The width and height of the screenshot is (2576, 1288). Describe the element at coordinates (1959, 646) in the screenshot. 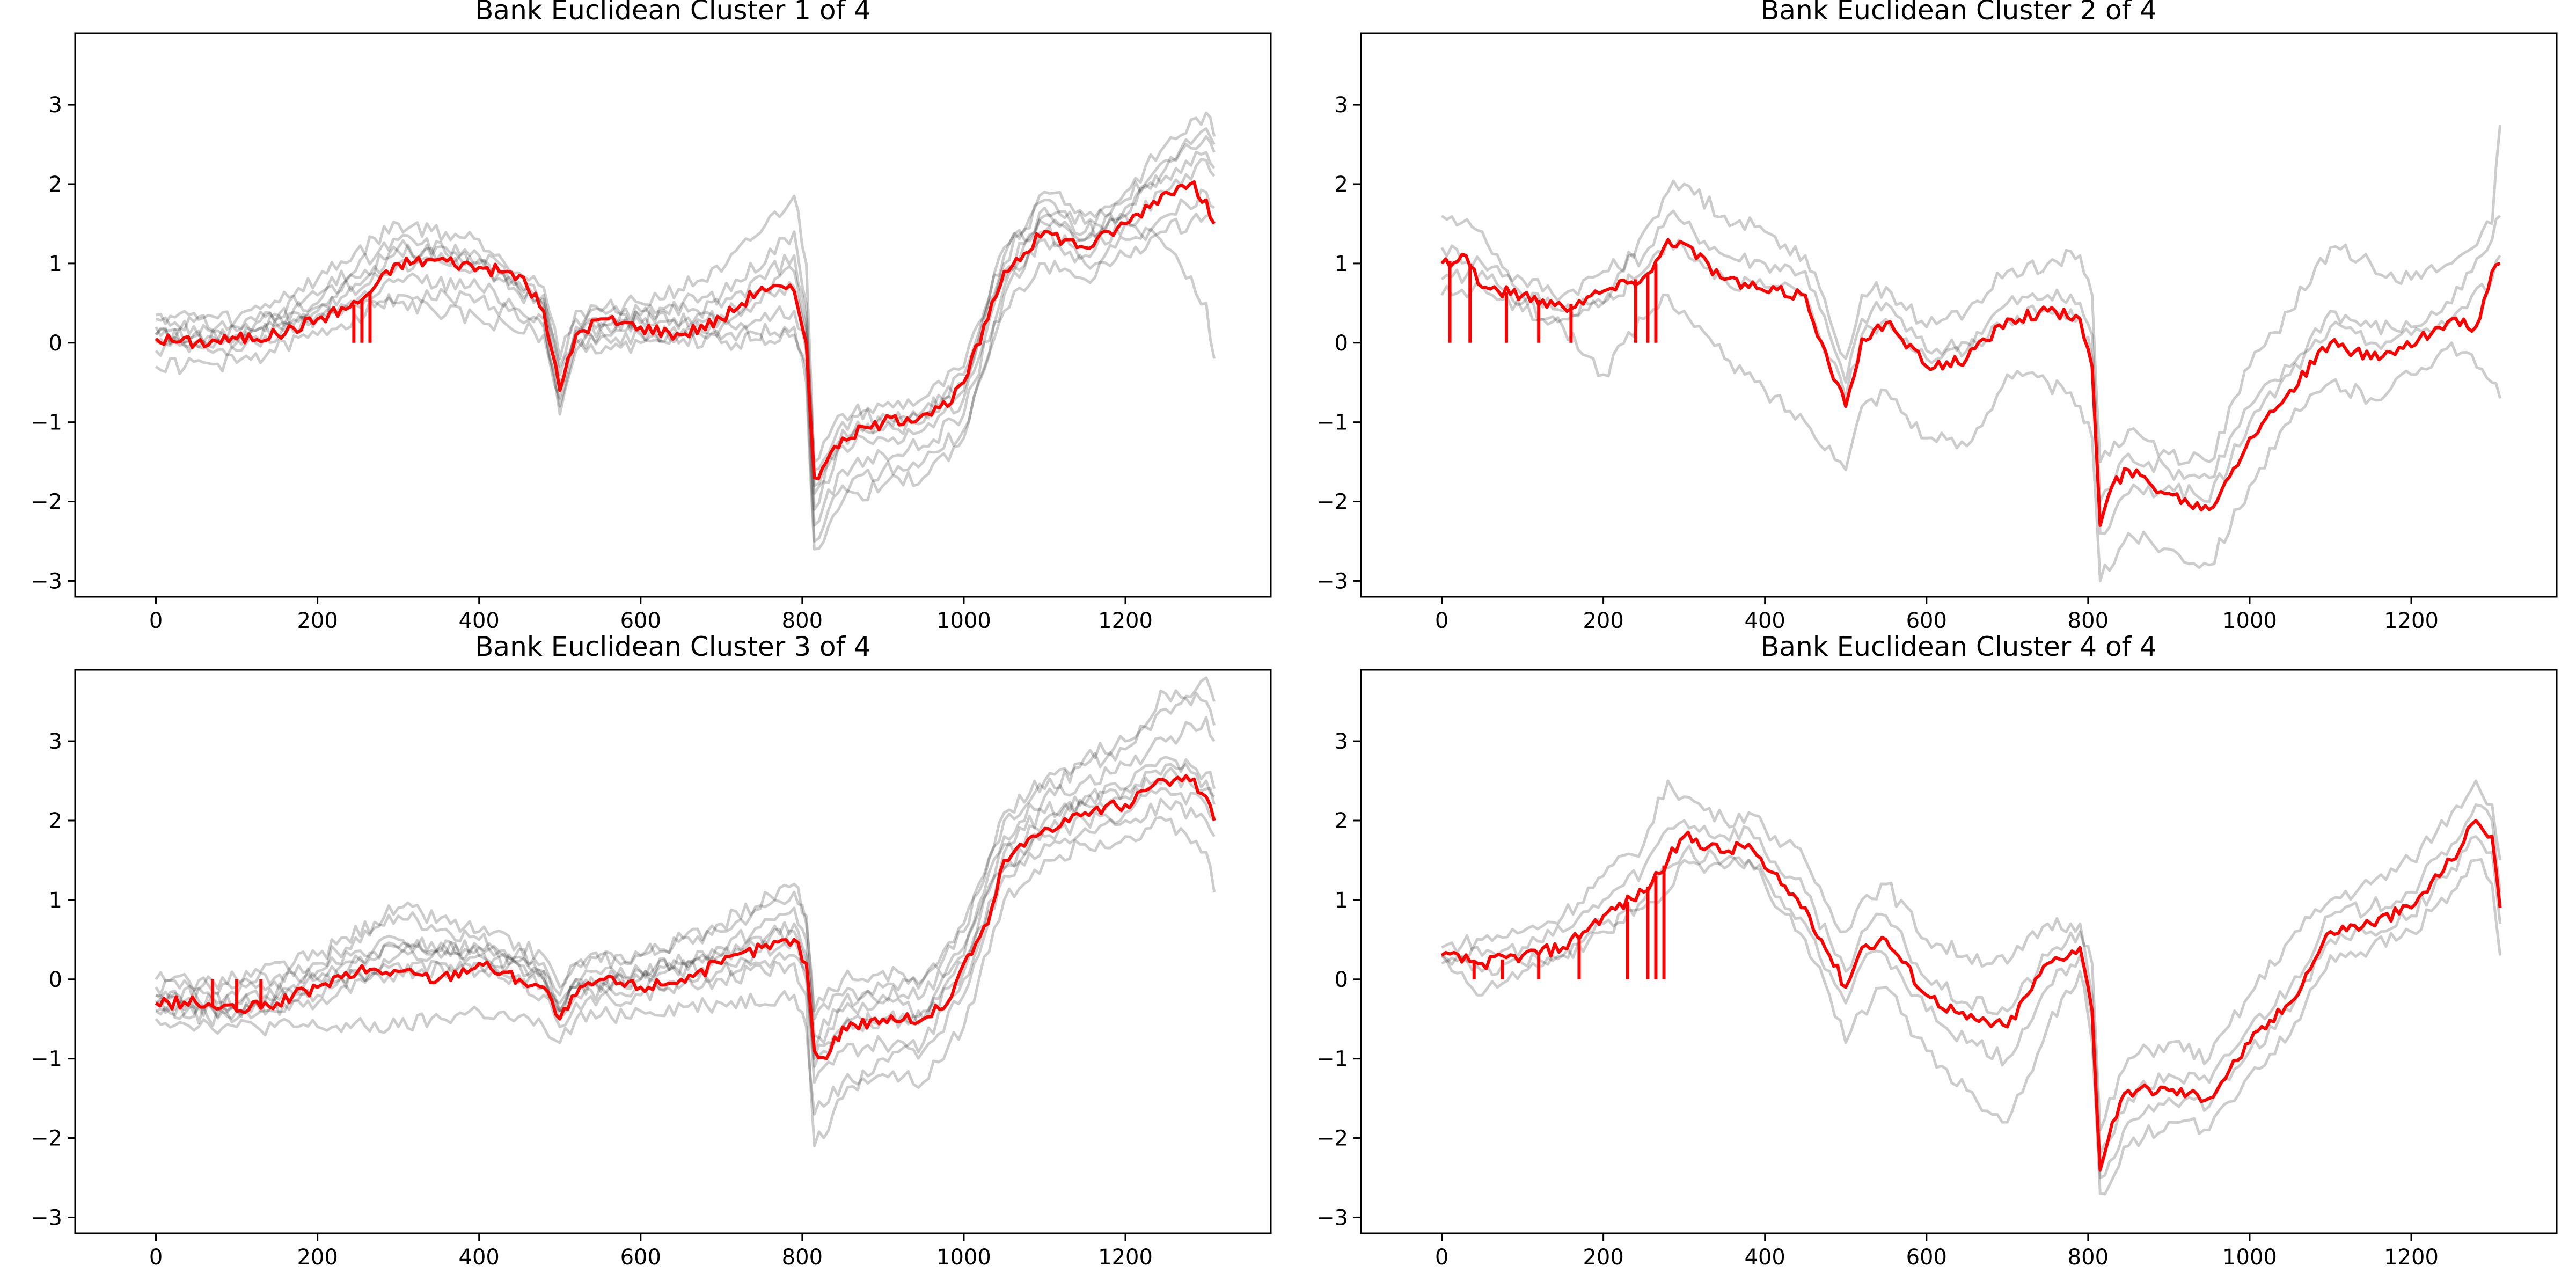

I see `panel-title: Bank Euclidean Cluster 4 of 4` at that location.